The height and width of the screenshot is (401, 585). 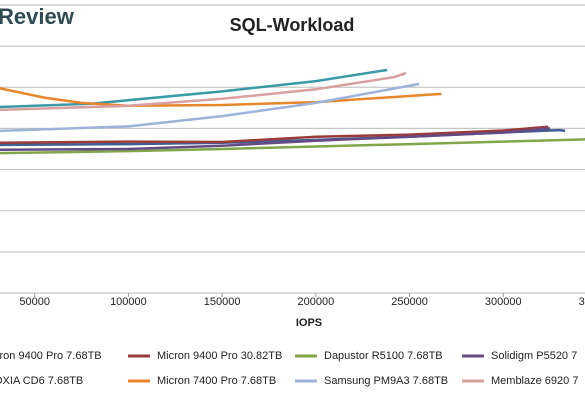 What do you see at coordinates (383, 356) in the screenshot?
I see `legend-label: Dapustor R5100 7.68TB` at bounding box center [383, 356].